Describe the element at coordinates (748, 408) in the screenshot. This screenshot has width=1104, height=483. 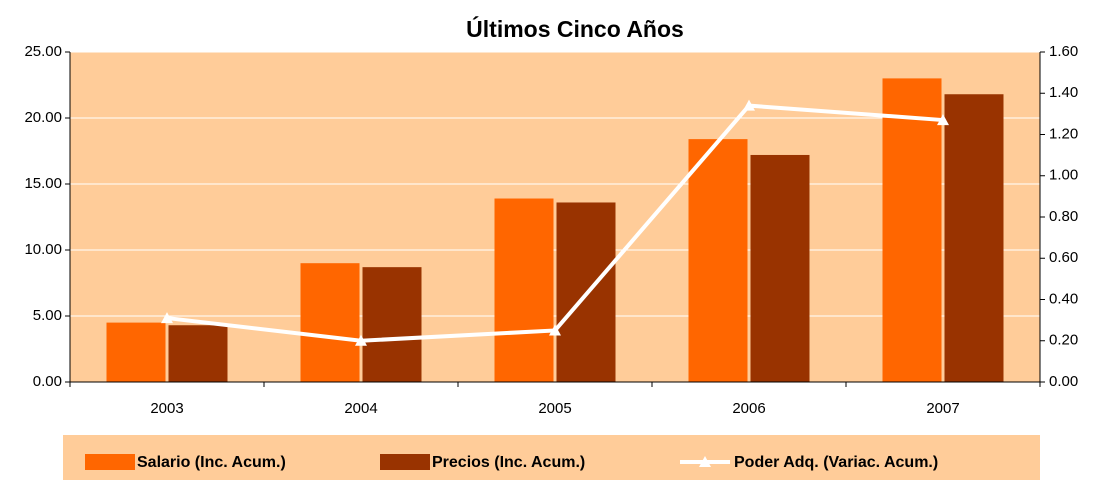
I see `x-tick-label: 2006` at that location.